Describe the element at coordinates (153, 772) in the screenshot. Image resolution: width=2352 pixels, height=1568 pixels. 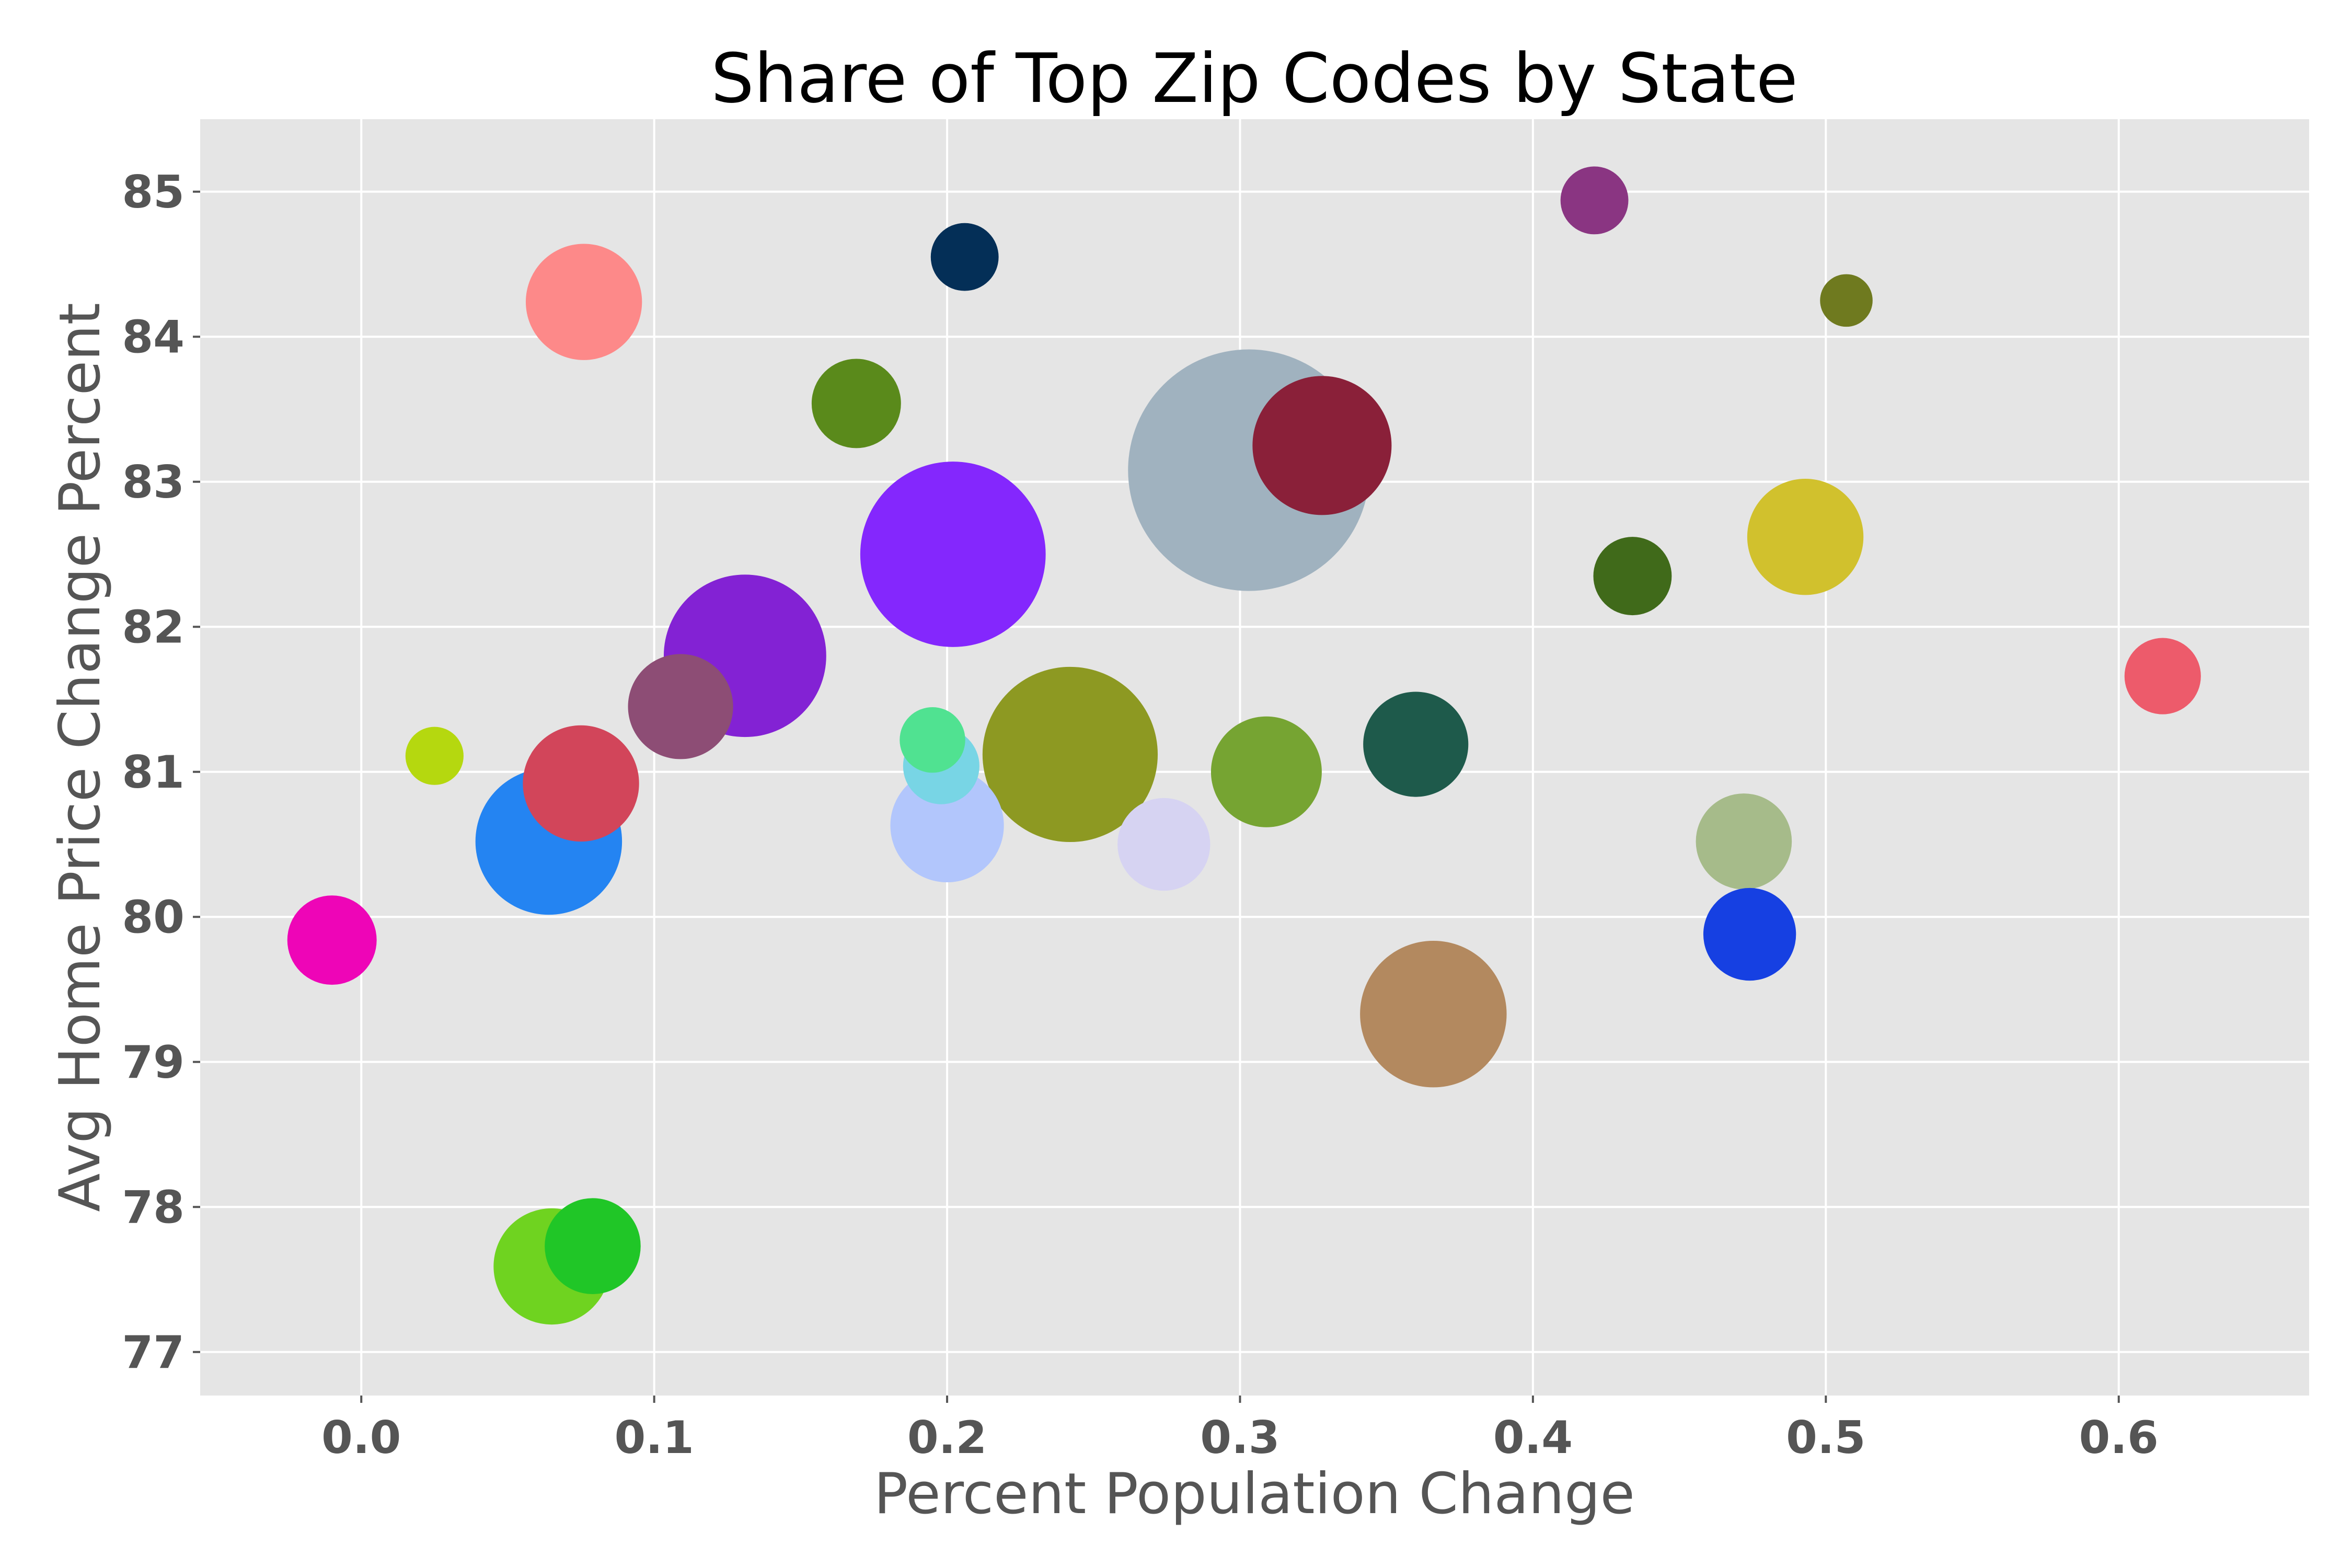
I see `y-tick-label: 81` at that location.